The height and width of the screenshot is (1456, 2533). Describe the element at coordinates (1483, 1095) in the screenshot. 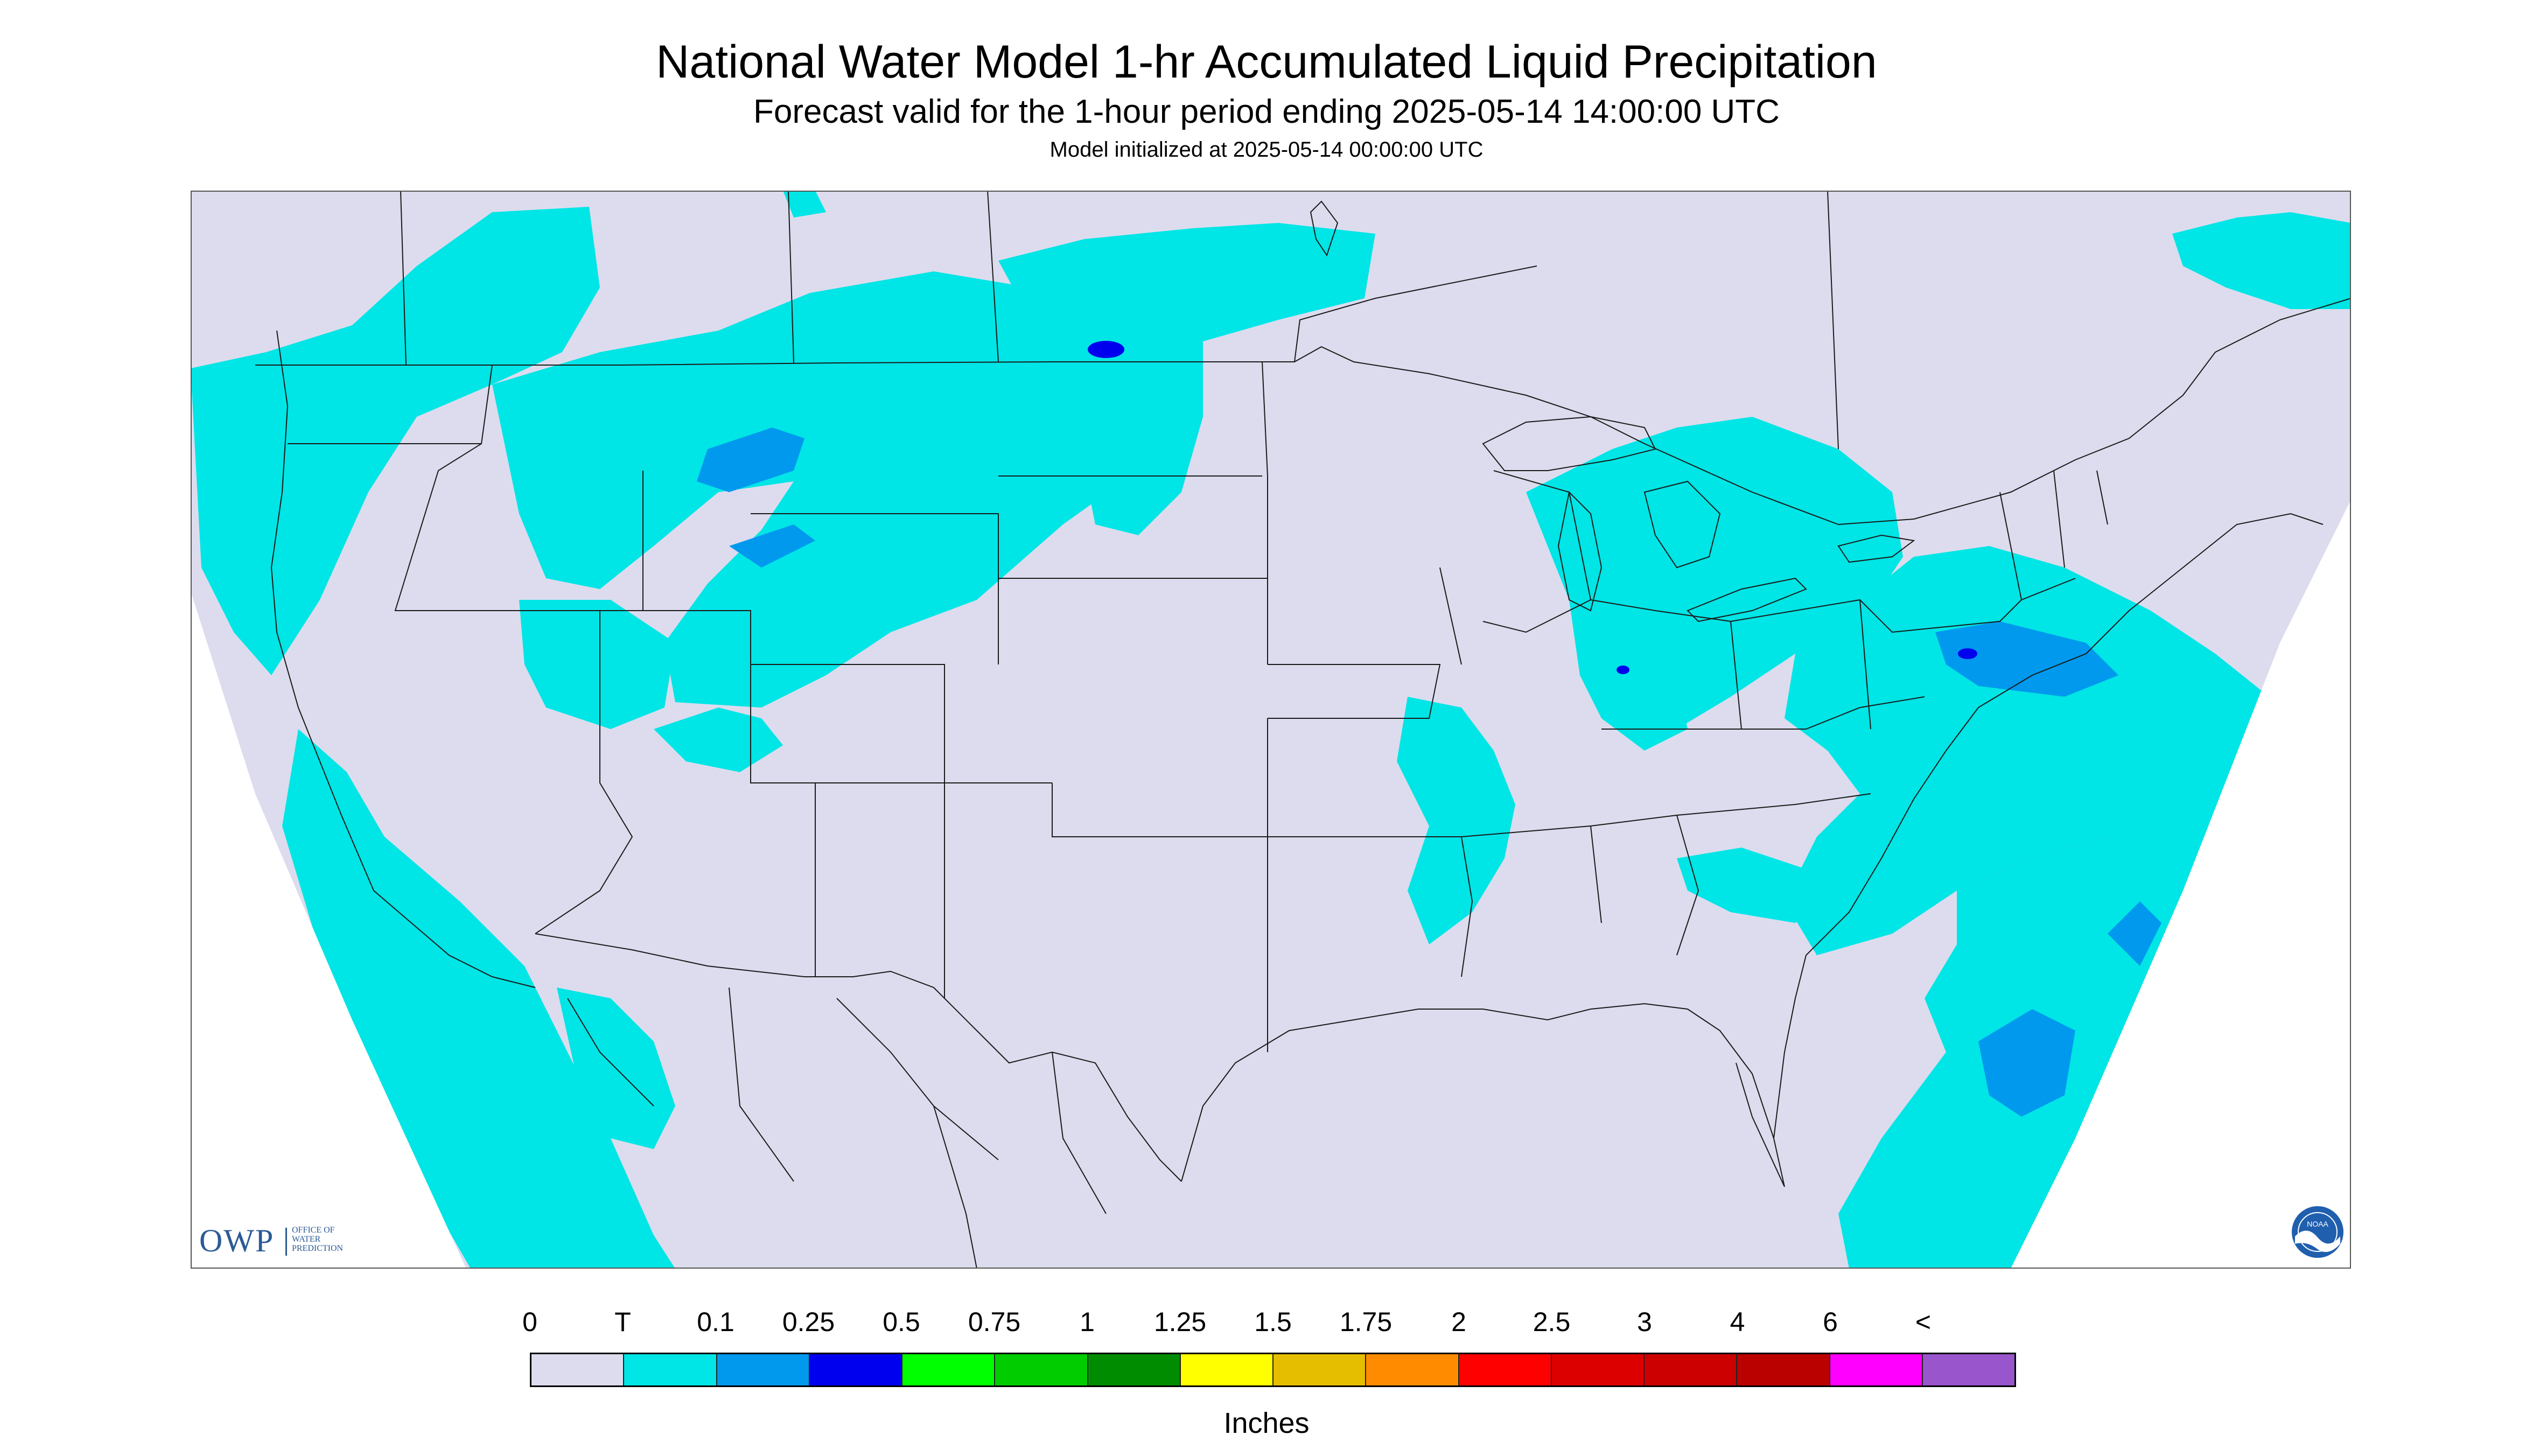

I see `gulf-coast` at that location.